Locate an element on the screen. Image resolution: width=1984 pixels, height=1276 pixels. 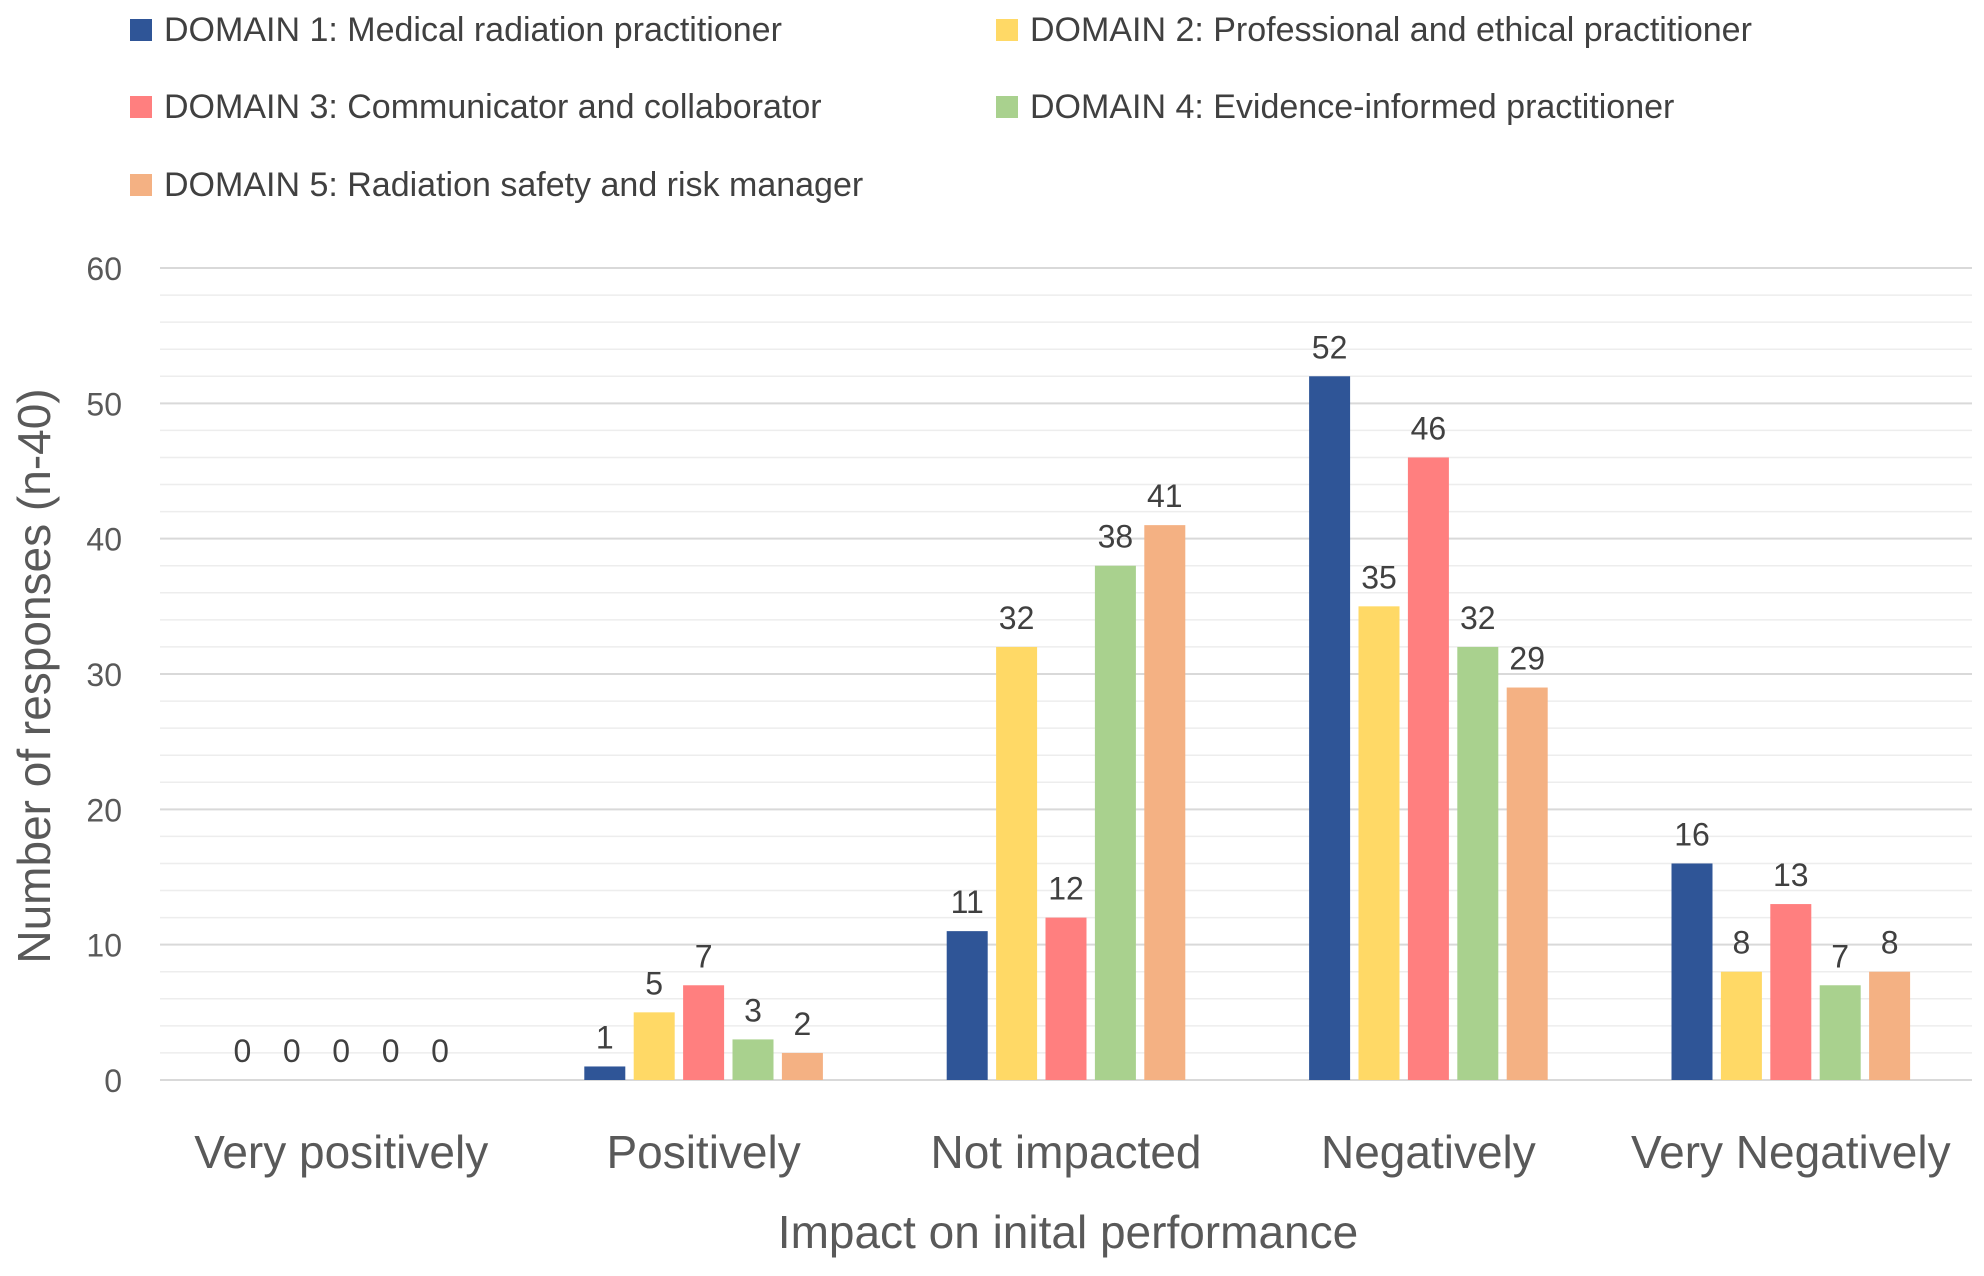
y-tick-label: 10 is located at coordinates (104, 946).